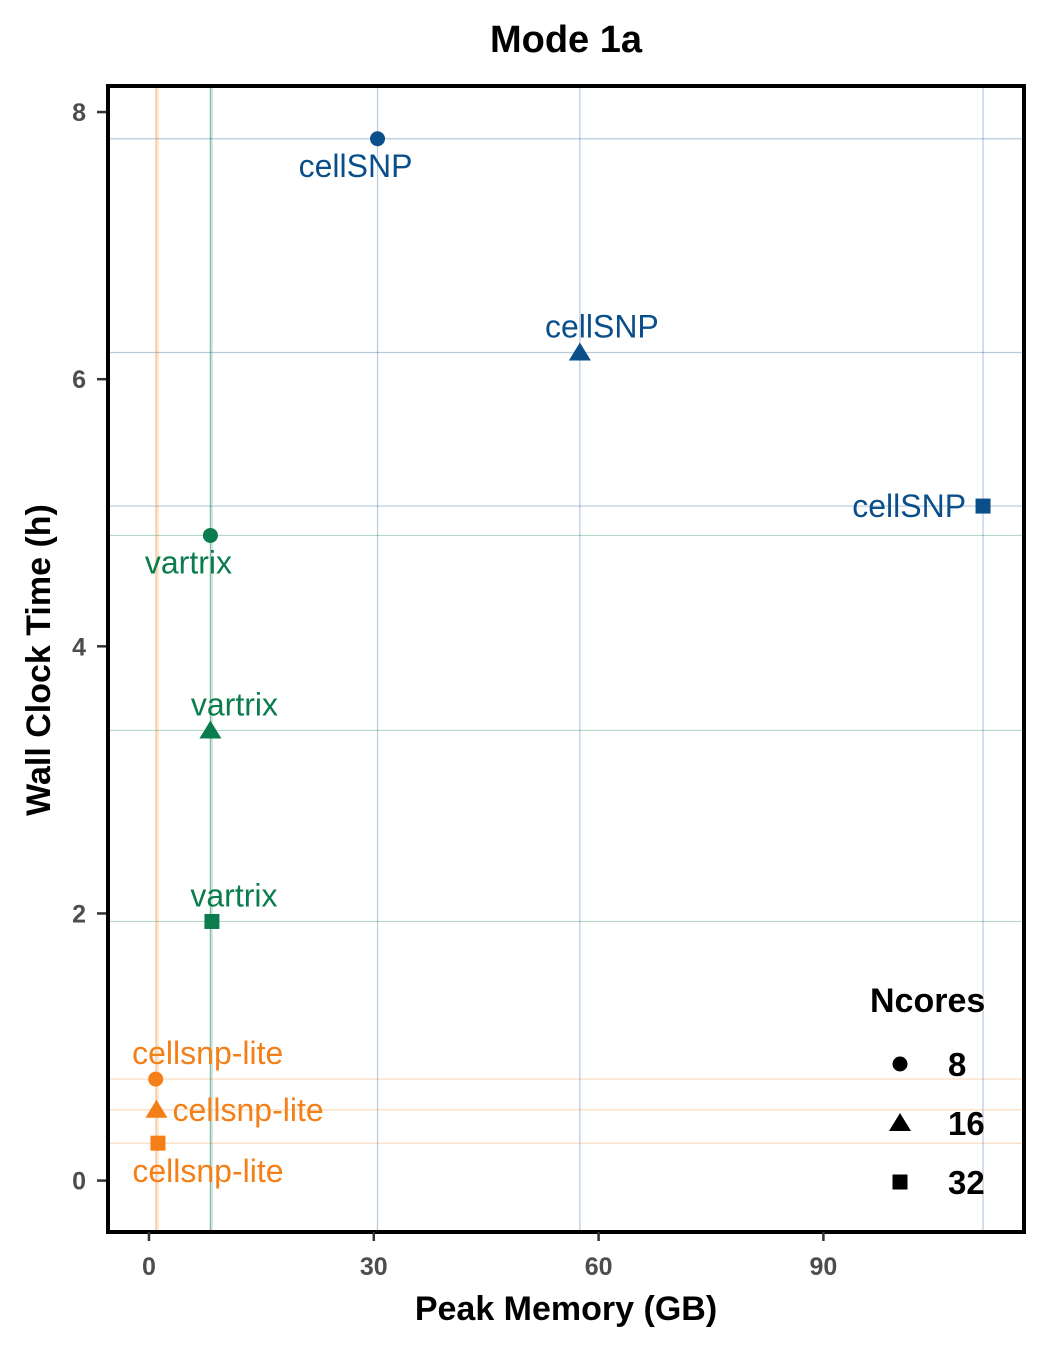 The width and height of the screenshot is (1050, 1350). I want to click on y-tick-label: 2, so click(79, 914).